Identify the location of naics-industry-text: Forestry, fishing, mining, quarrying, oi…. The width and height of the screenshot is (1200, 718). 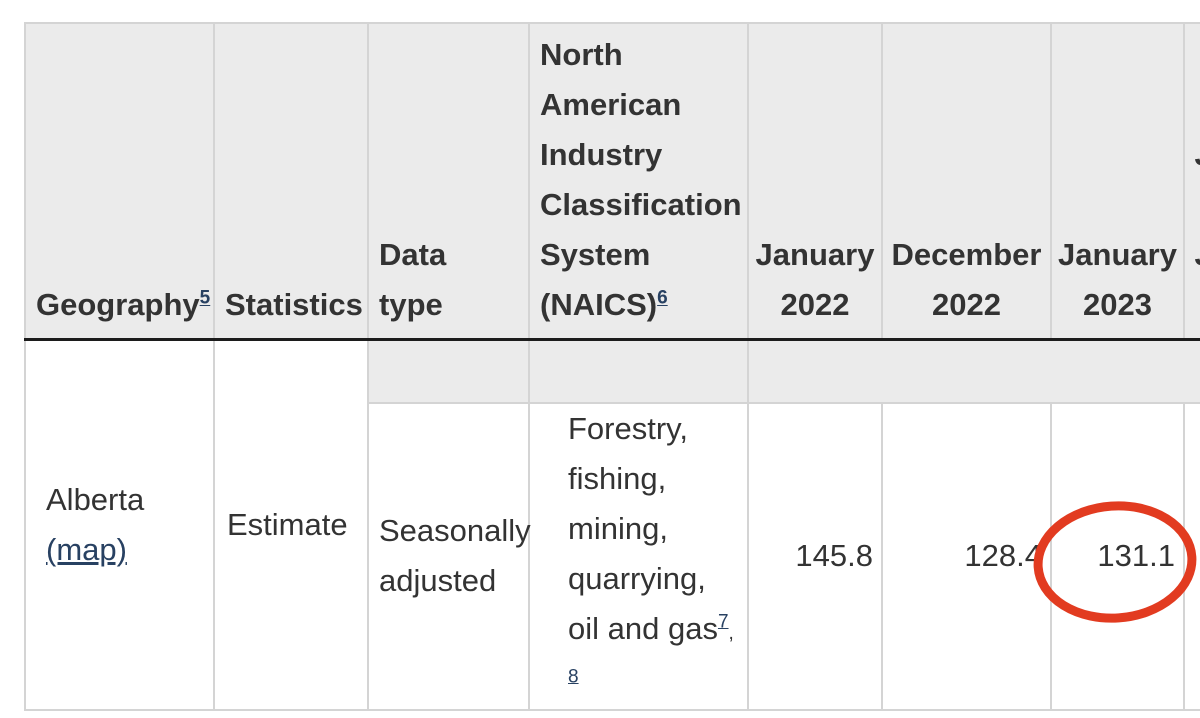
(643, 528).